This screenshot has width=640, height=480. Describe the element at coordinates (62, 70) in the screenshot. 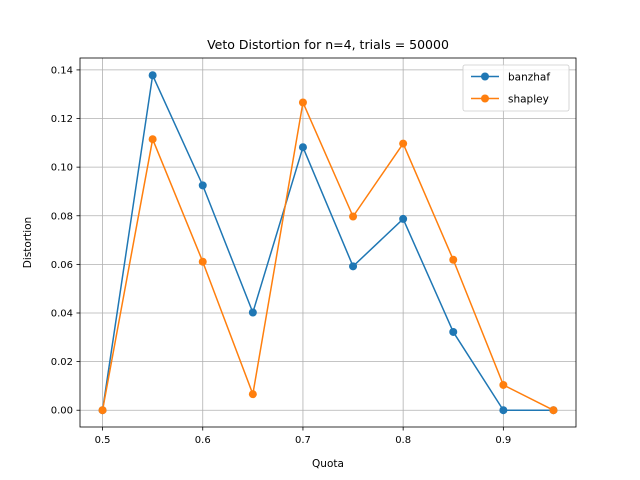

I see `y-tick-label: 0.14` at that location.